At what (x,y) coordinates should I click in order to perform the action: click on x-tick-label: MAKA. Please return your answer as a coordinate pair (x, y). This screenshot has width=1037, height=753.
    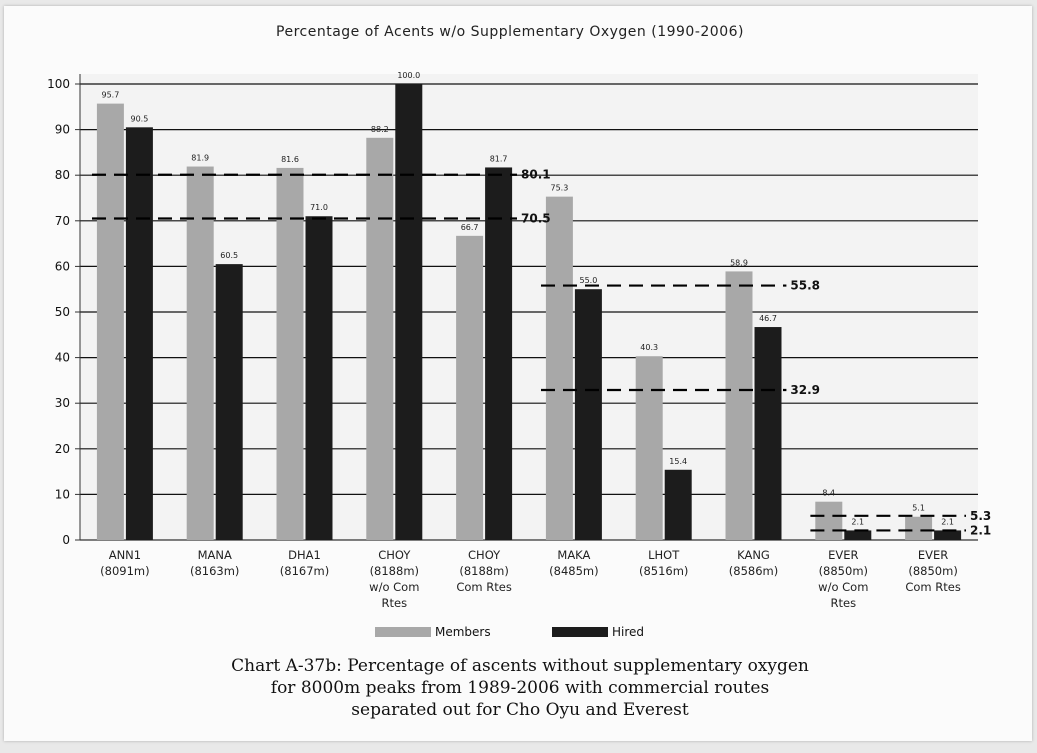
    Looking at the image, I should click on (573, 555).